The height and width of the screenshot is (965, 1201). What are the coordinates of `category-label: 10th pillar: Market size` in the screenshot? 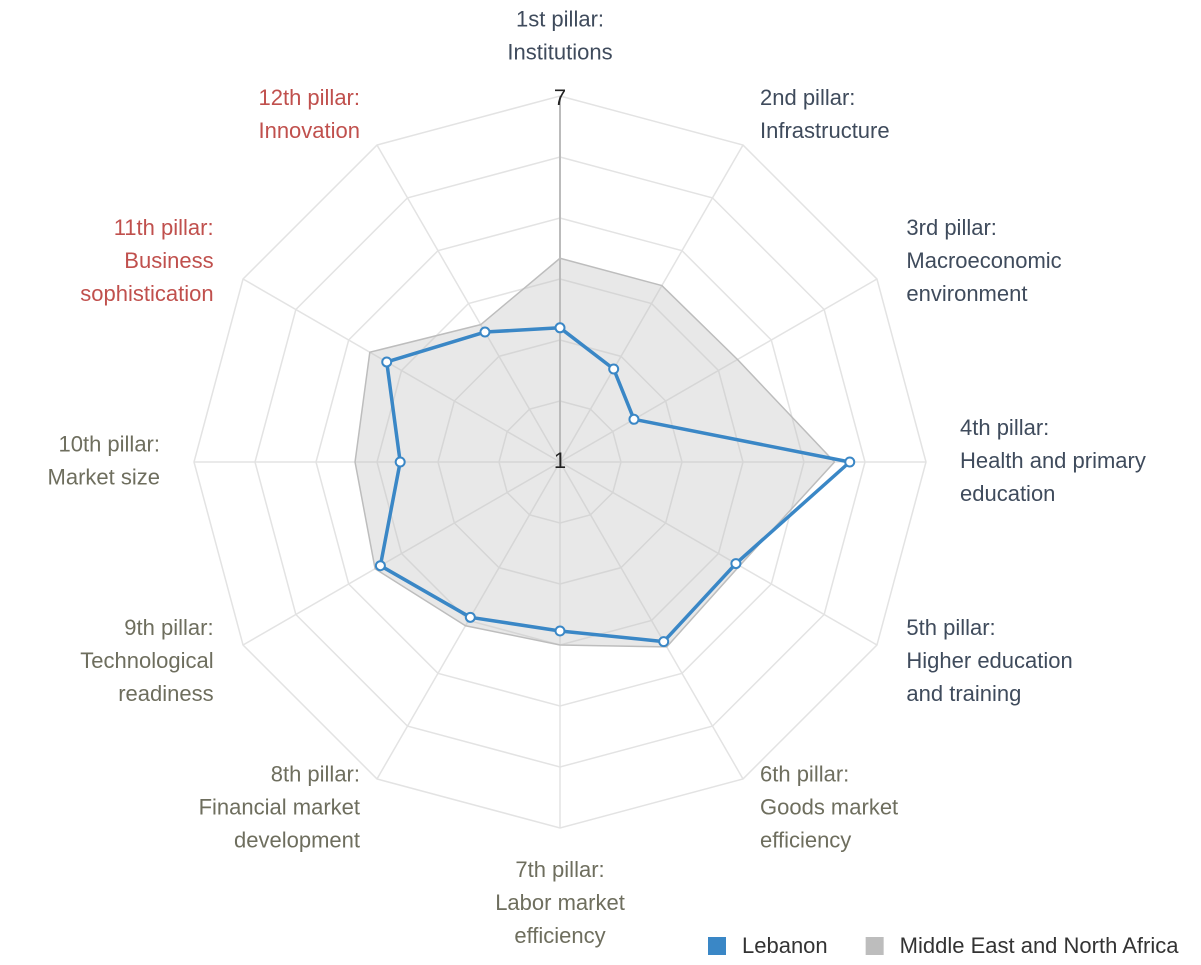 It's located at (104, 460).